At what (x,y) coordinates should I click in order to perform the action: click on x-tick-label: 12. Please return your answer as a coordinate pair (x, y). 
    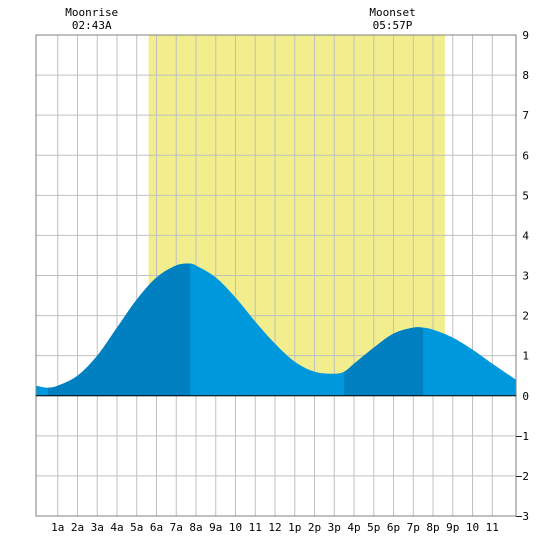
    Looking at the image, I should click on (274, 527).